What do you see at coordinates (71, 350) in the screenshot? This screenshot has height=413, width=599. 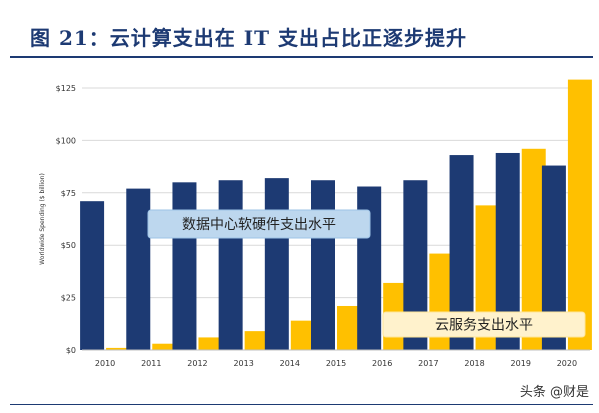 I see `y-tick-label: $0` at bounding box center [71, 350].